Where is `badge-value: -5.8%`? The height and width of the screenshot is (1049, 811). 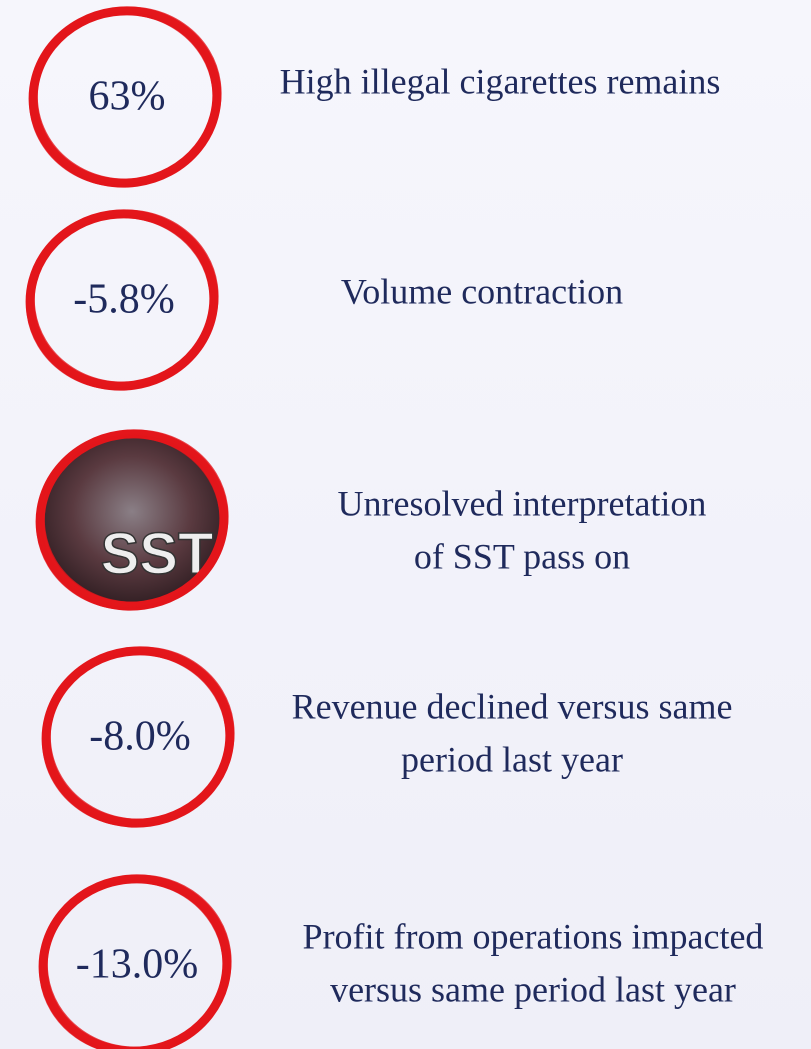 badge-value: -5.8% is located at coordinates (123, 300).